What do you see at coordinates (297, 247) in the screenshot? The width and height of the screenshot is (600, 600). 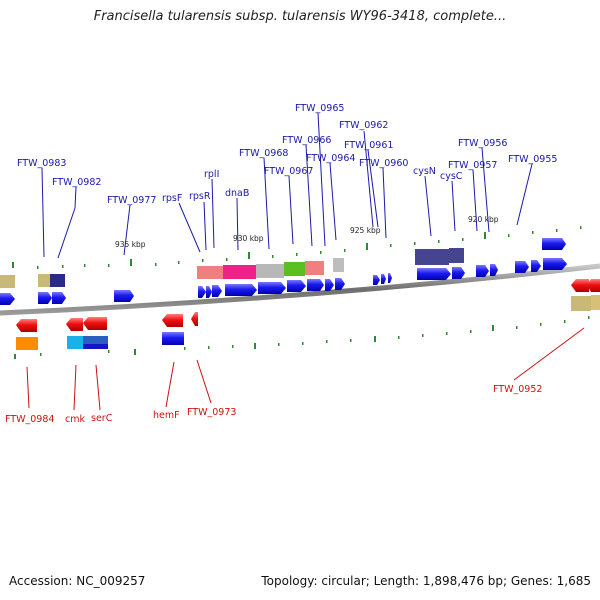 I see `top-ruler-ticks` at bounding box center [297, 247].